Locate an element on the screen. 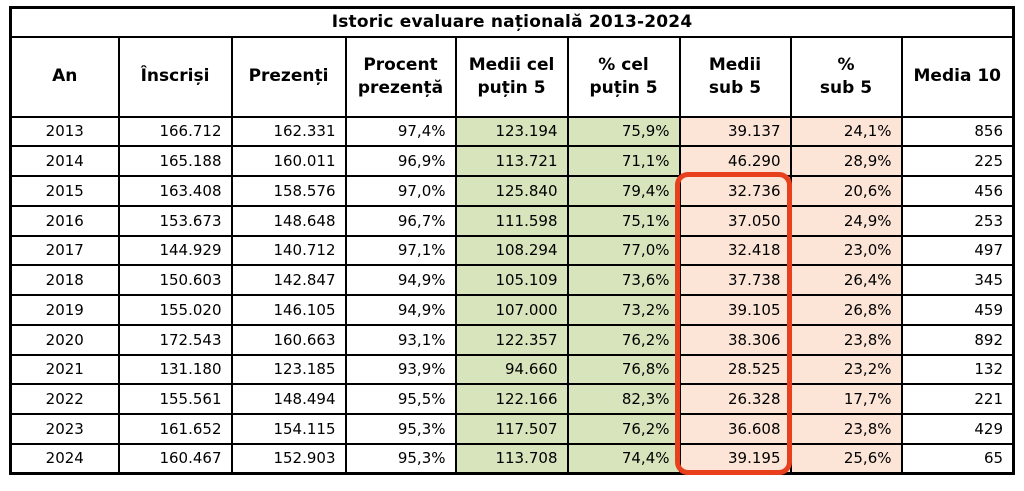 This screenshot has width=1024, height=491. cell-value: 160.663 is located at coordinates (288, 339).